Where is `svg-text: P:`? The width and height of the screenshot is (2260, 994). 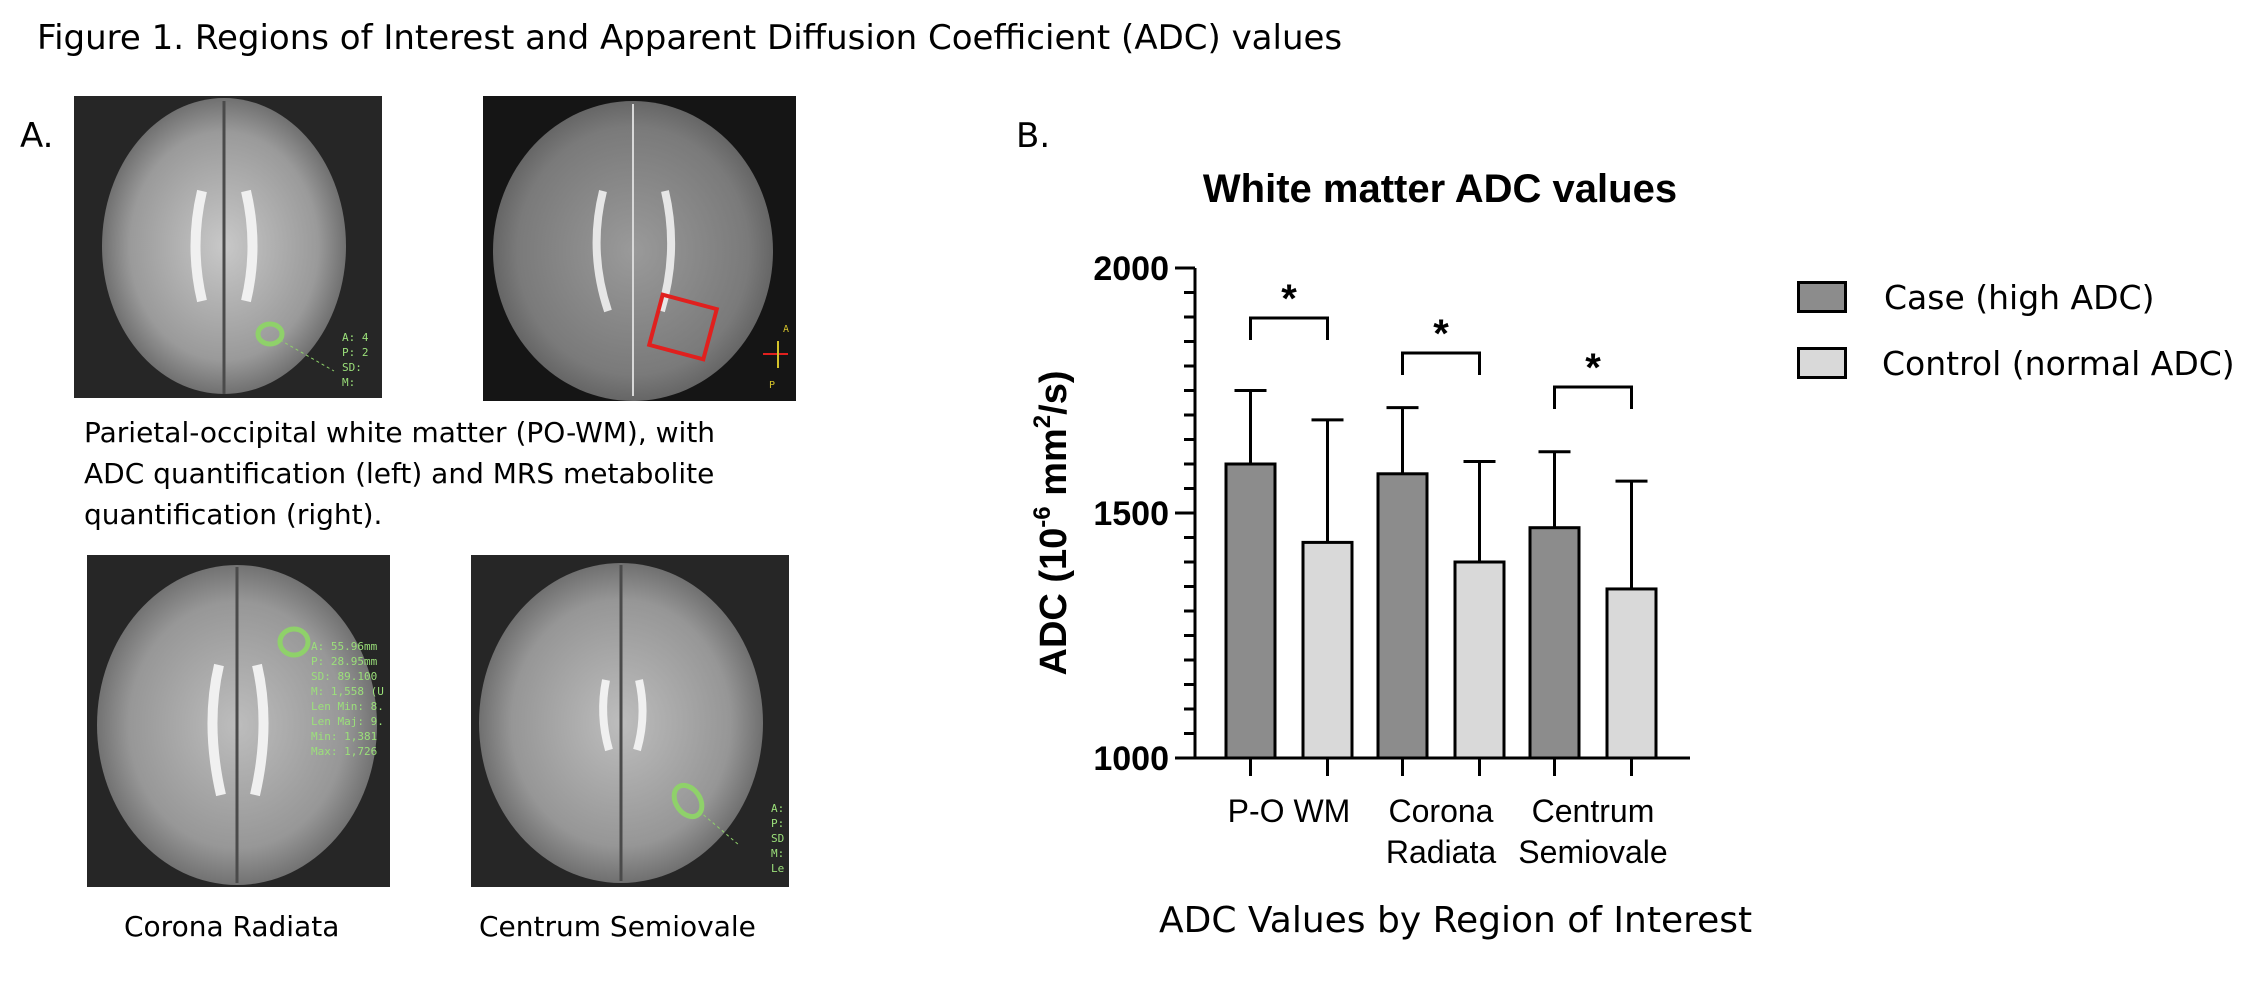 svg-text: P: is located at coordinates (777, 823).